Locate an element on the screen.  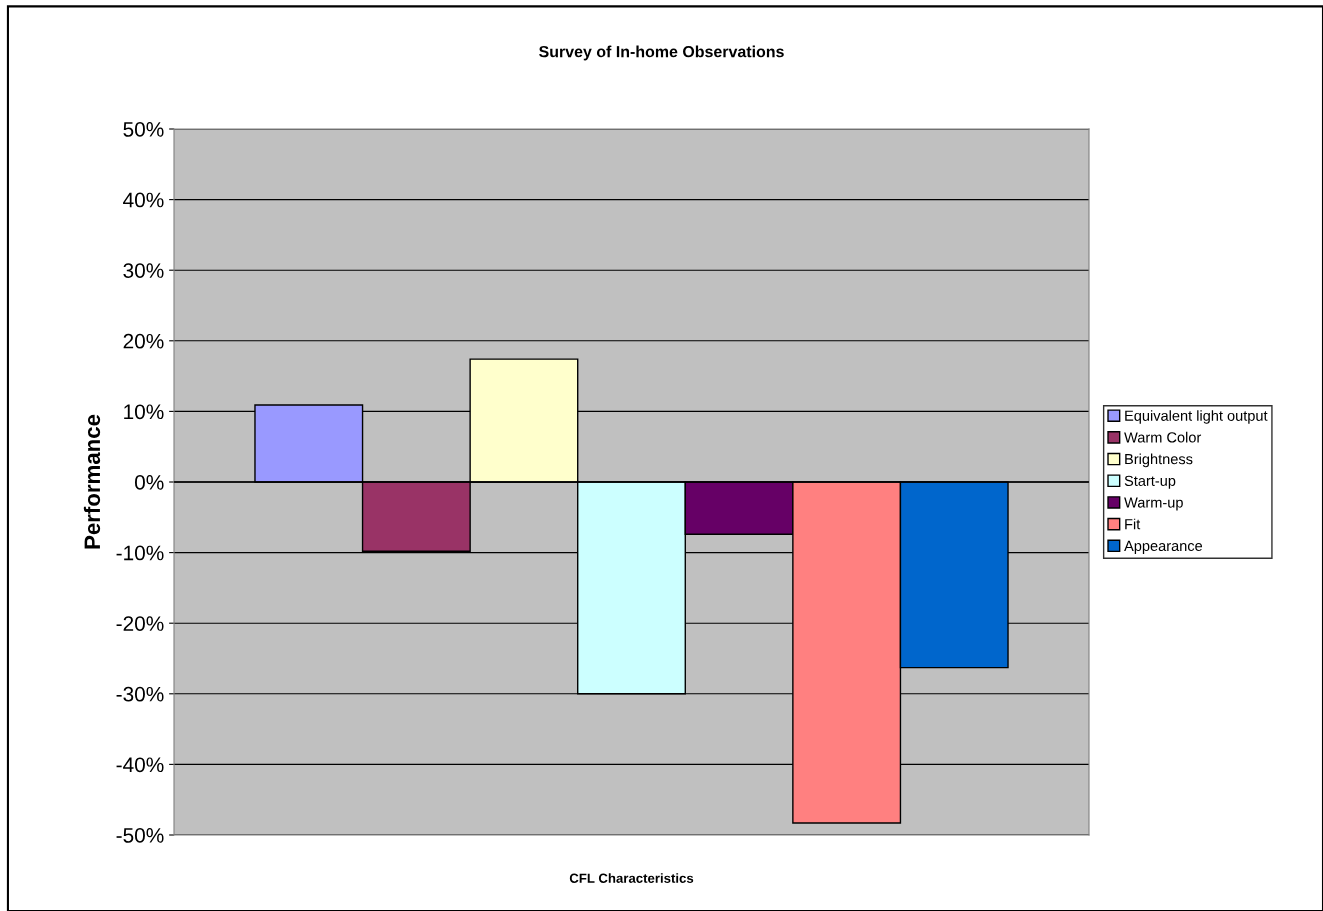
y-tick-label: 20% is located at coordinates (143, 341).